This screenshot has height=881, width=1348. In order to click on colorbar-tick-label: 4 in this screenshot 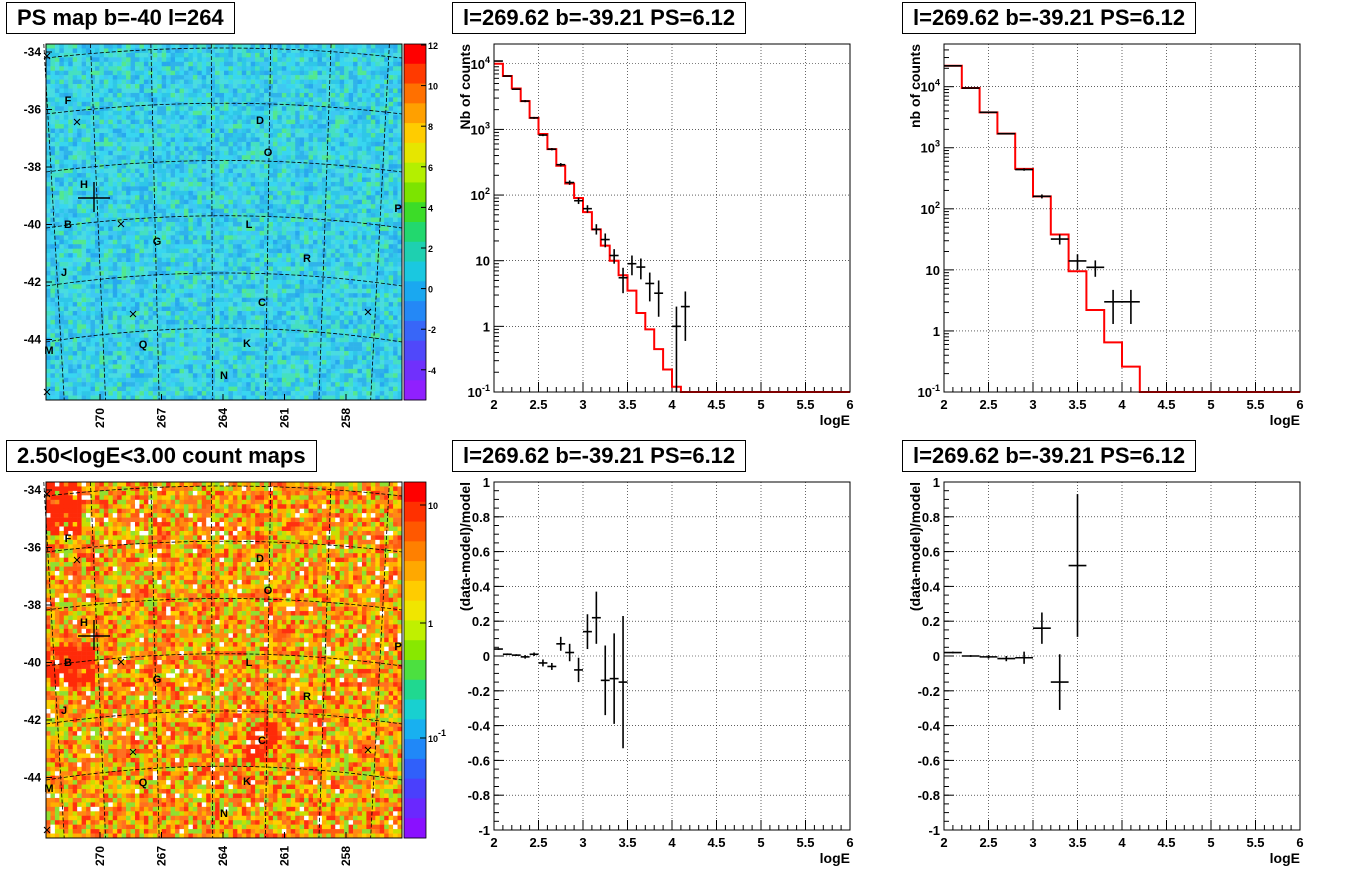, I will do `click(430, 208)`.